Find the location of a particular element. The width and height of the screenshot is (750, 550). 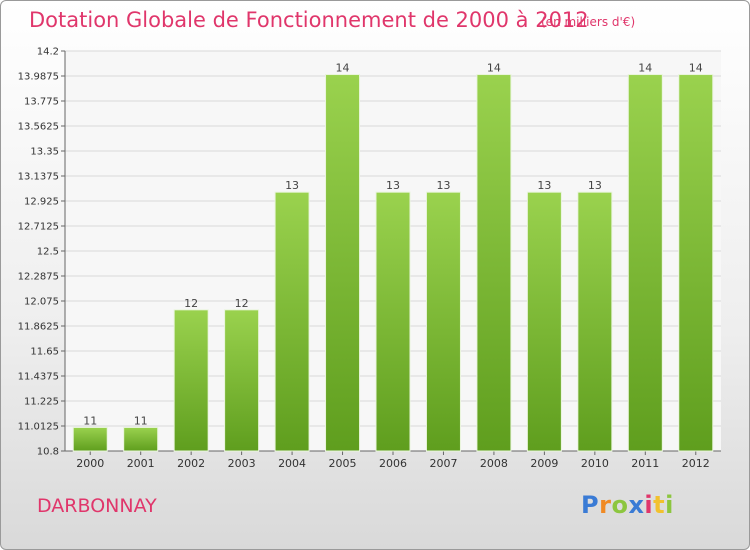

data-label-2009: 13 is located at coordinates (544, 185).